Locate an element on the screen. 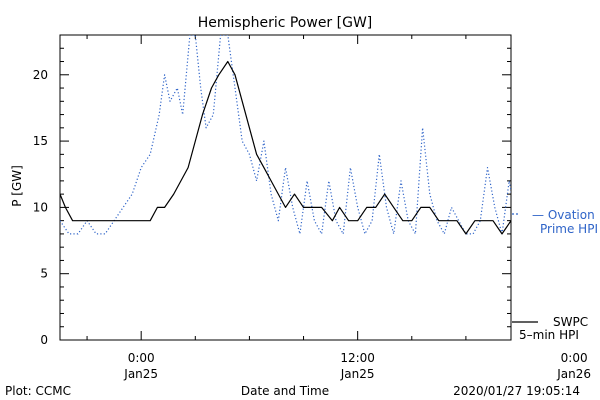 The image size is (600, 400). x-tick-label: 12:00 is located at coordinates (357, 358).